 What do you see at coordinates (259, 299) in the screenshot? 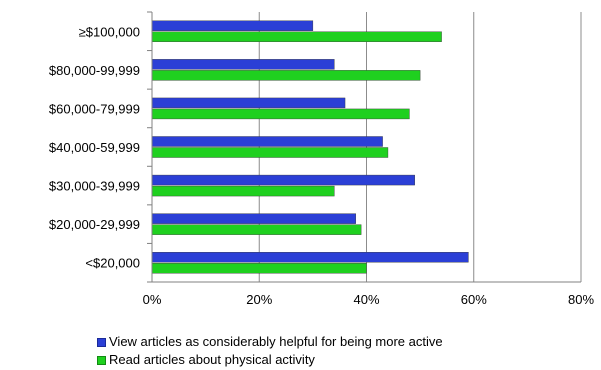
I see `x-tick-label: 20%` at bounding box center [259, 299].